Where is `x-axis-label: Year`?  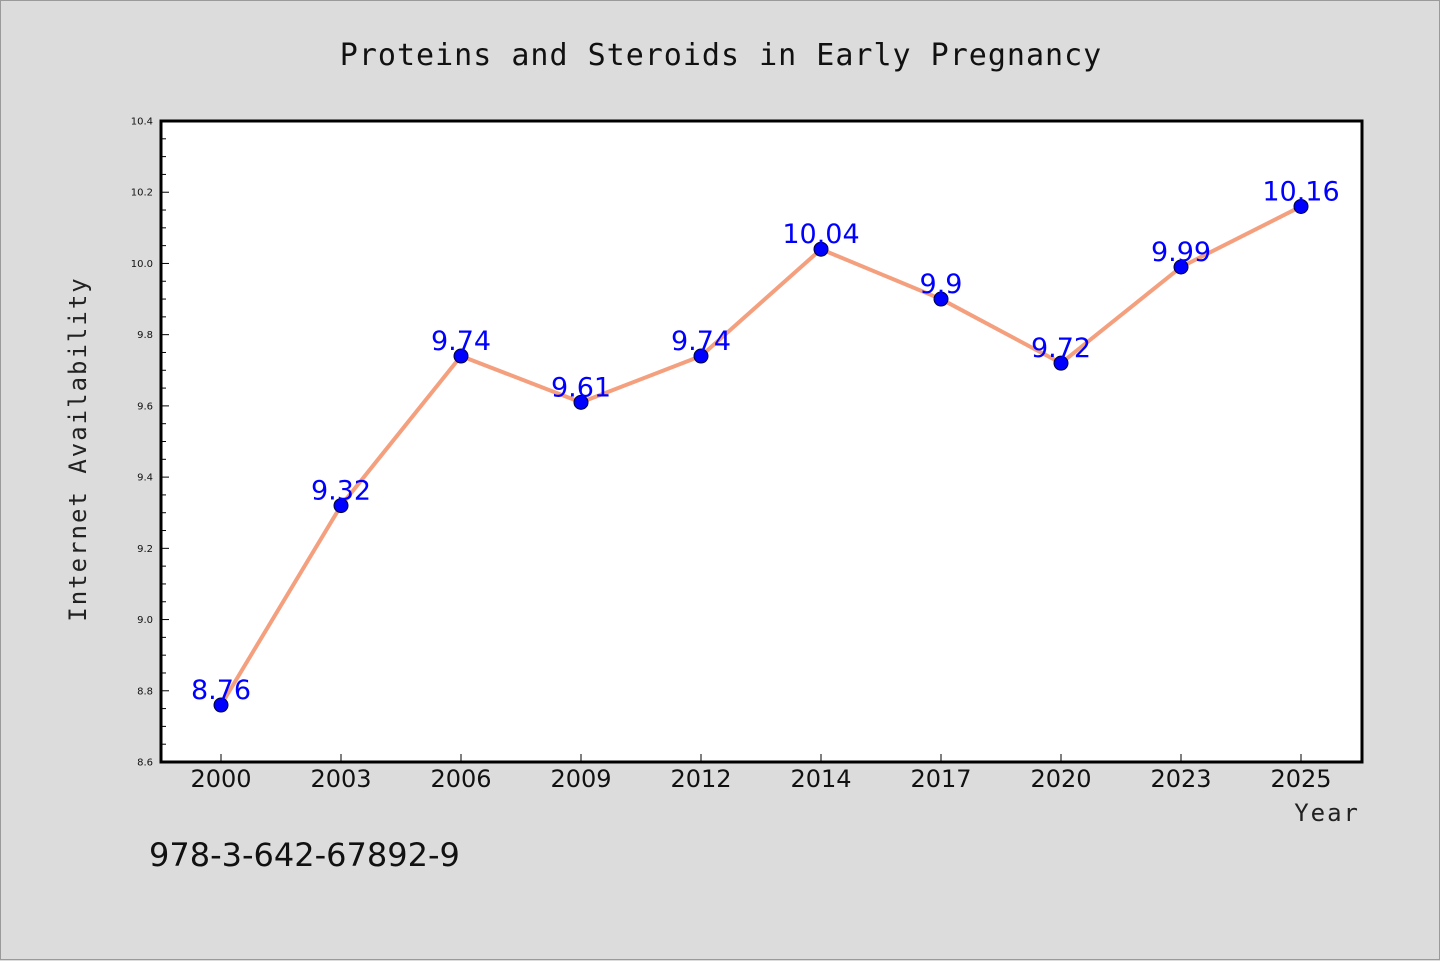 x-axis-label: Year is located at coordinates (1327, 813).